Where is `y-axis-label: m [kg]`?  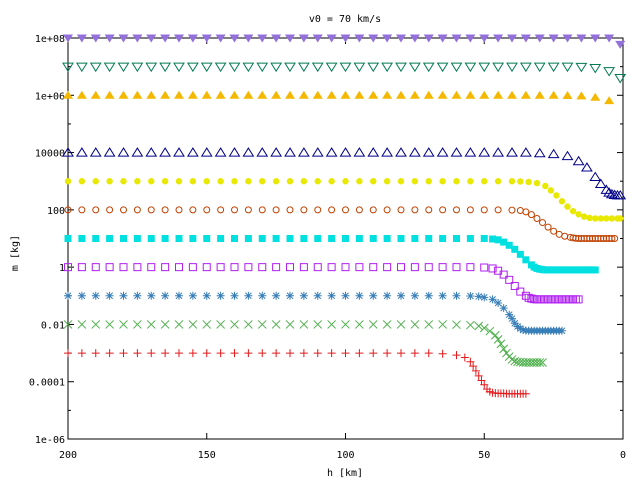 y-axis-label: m [kg] is located at coordinates (15, 253).